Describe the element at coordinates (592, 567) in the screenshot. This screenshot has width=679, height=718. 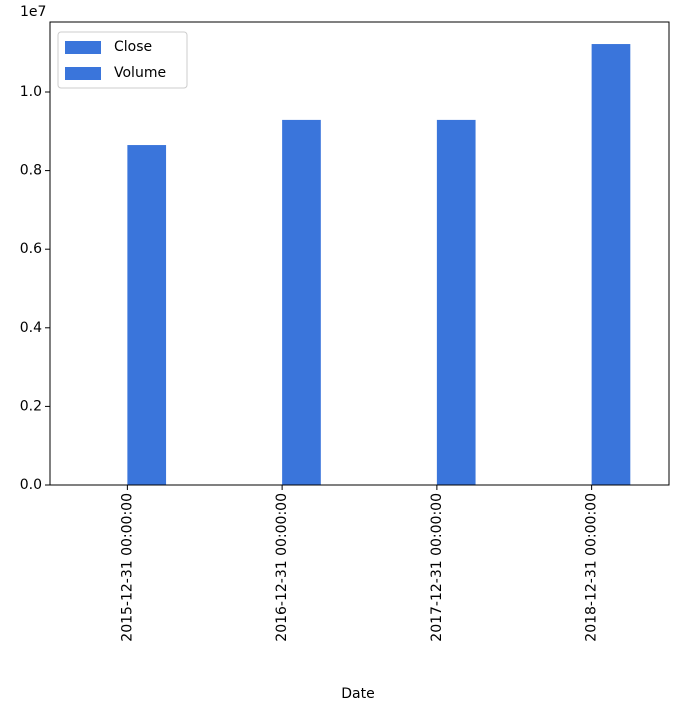
I see `x-tick-label: 2018-12-31 00:00:00` at that location.